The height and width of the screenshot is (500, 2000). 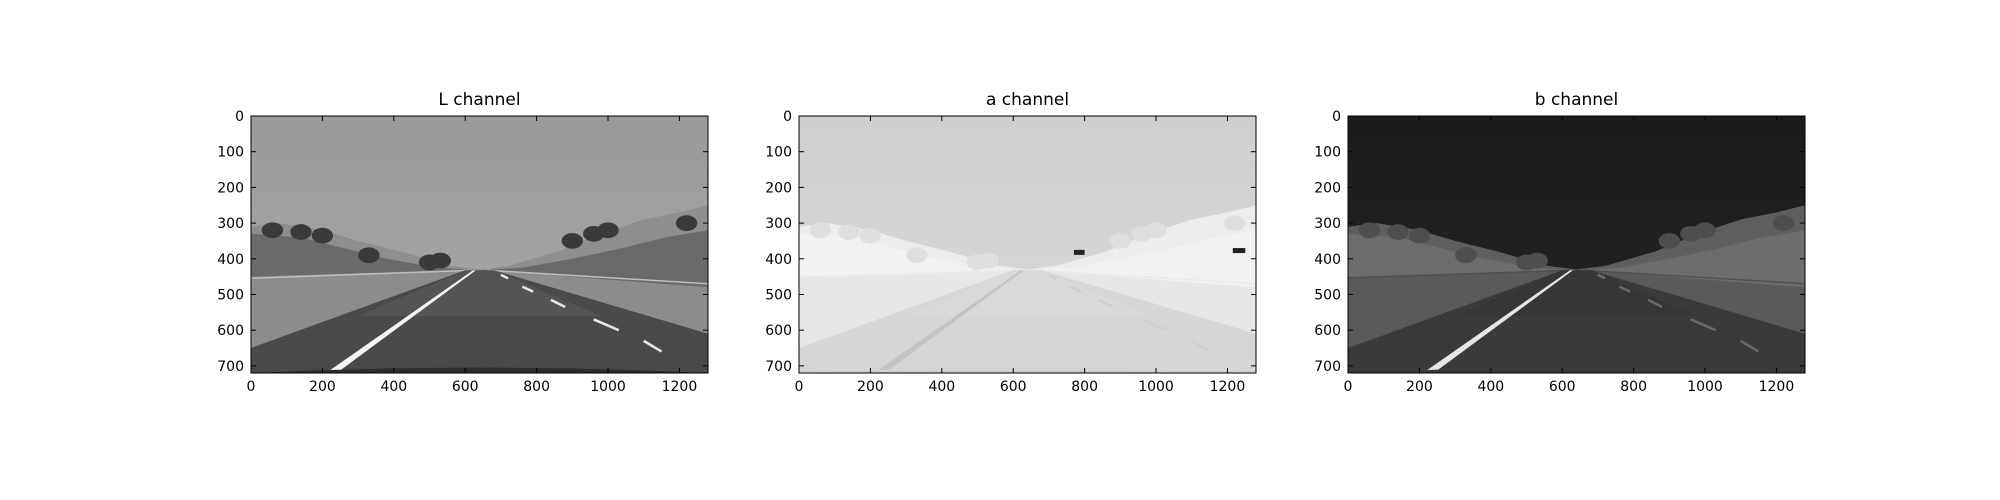 What do you see at coordinates (1013, 387) in the screenshot?
I see `x-tick-label: 600` at bounding box center [1013, 387].